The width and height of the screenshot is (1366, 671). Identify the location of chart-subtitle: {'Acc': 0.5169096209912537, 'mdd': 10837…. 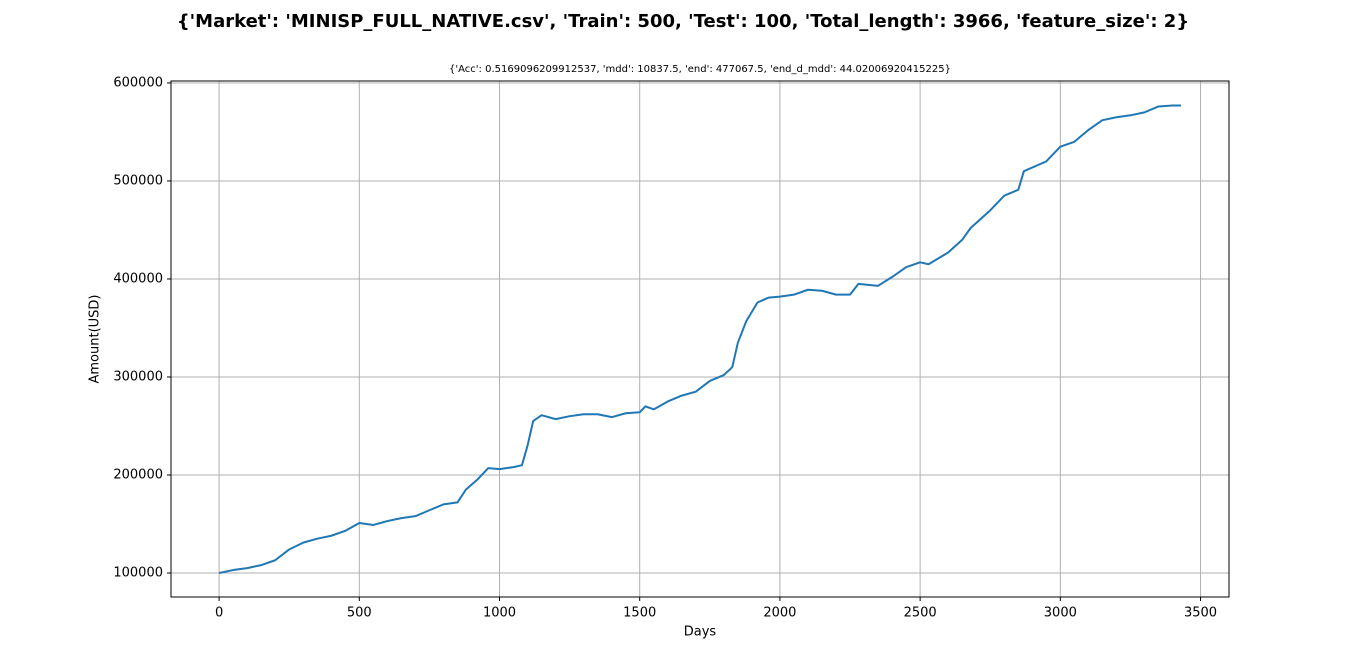
(700, 69).